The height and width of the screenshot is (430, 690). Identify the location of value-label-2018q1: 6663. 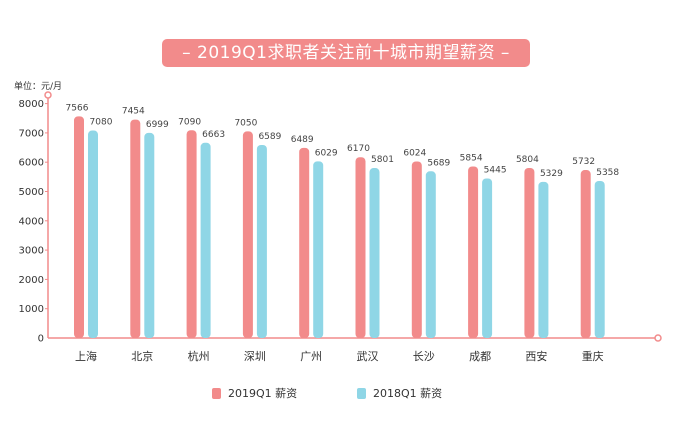
(213, 135).